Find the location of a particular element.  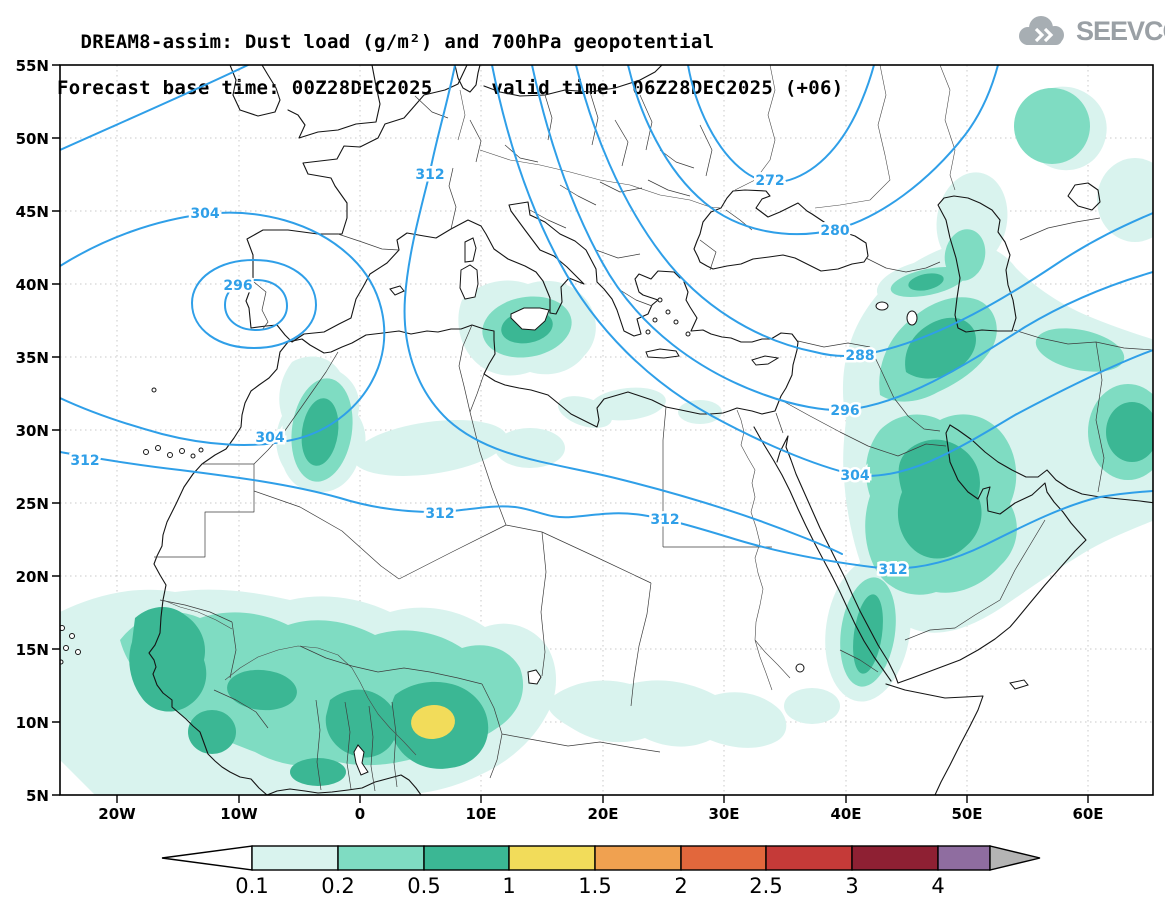

colorbar-labels: 0.1 0.2 0.5 1 1.5 2 2.5 3 4 is located at coordinates (589, 886).